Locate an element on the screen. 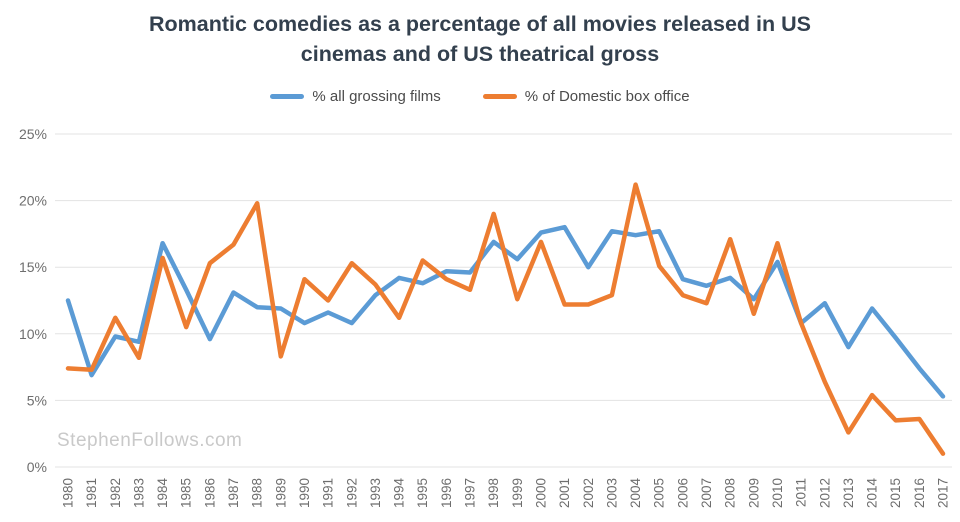 This screenshot has width=960, height=522. x-tick-label: 2006 is located at coordinates (682, 493).